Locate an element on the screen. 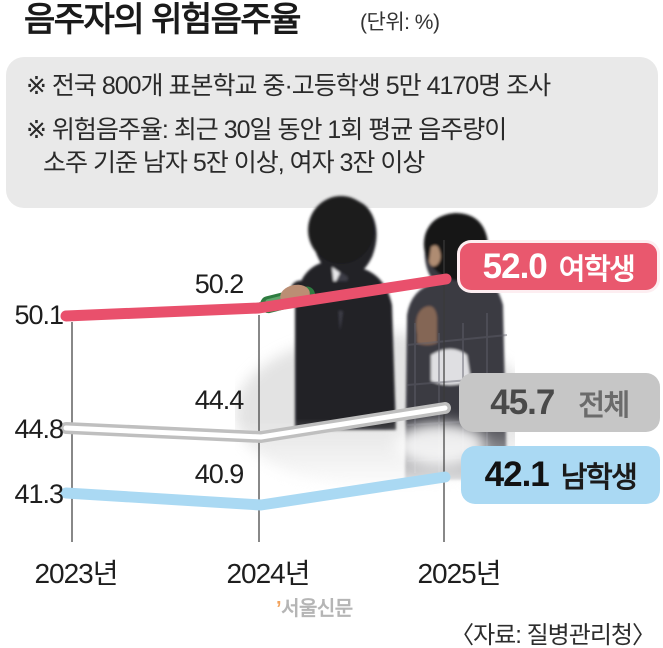 The width and height of the screenshot is (663, 648). left-student-silhouette is located at coordinates (343, 313).